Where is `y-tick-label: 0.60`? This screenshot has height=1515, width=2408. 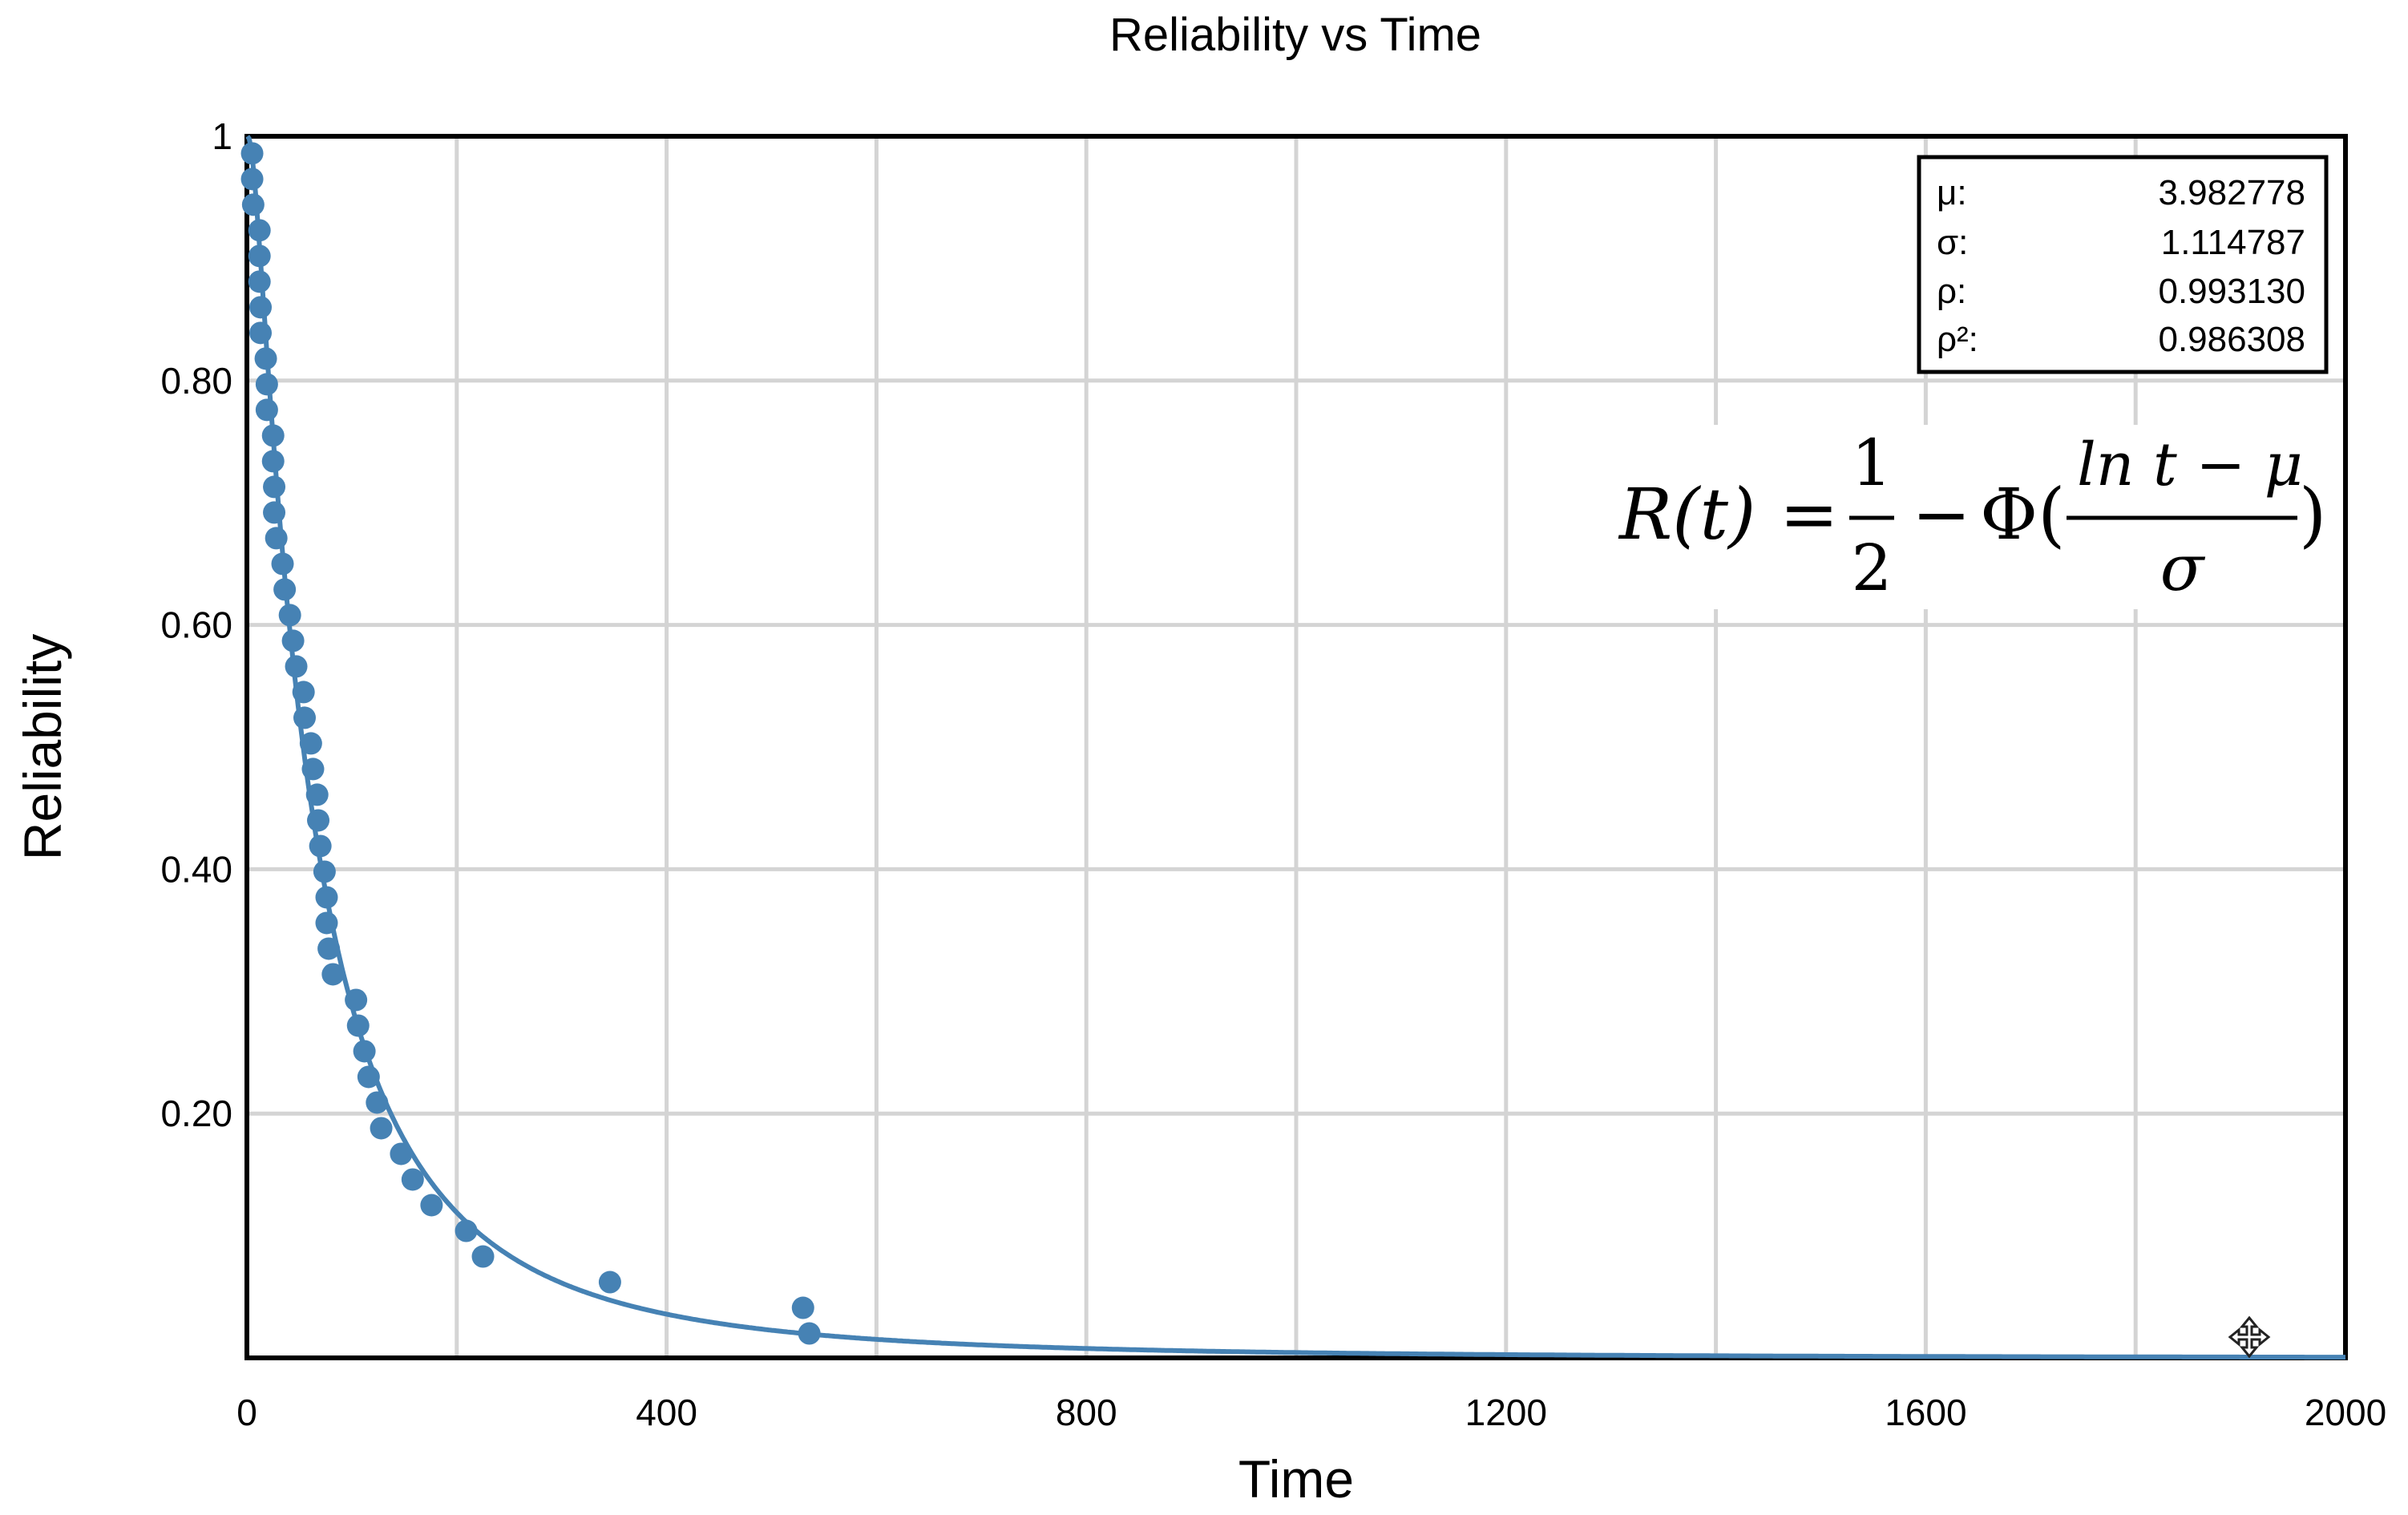
y-tick-label: 0.60 is located at coordinates (196, 625).